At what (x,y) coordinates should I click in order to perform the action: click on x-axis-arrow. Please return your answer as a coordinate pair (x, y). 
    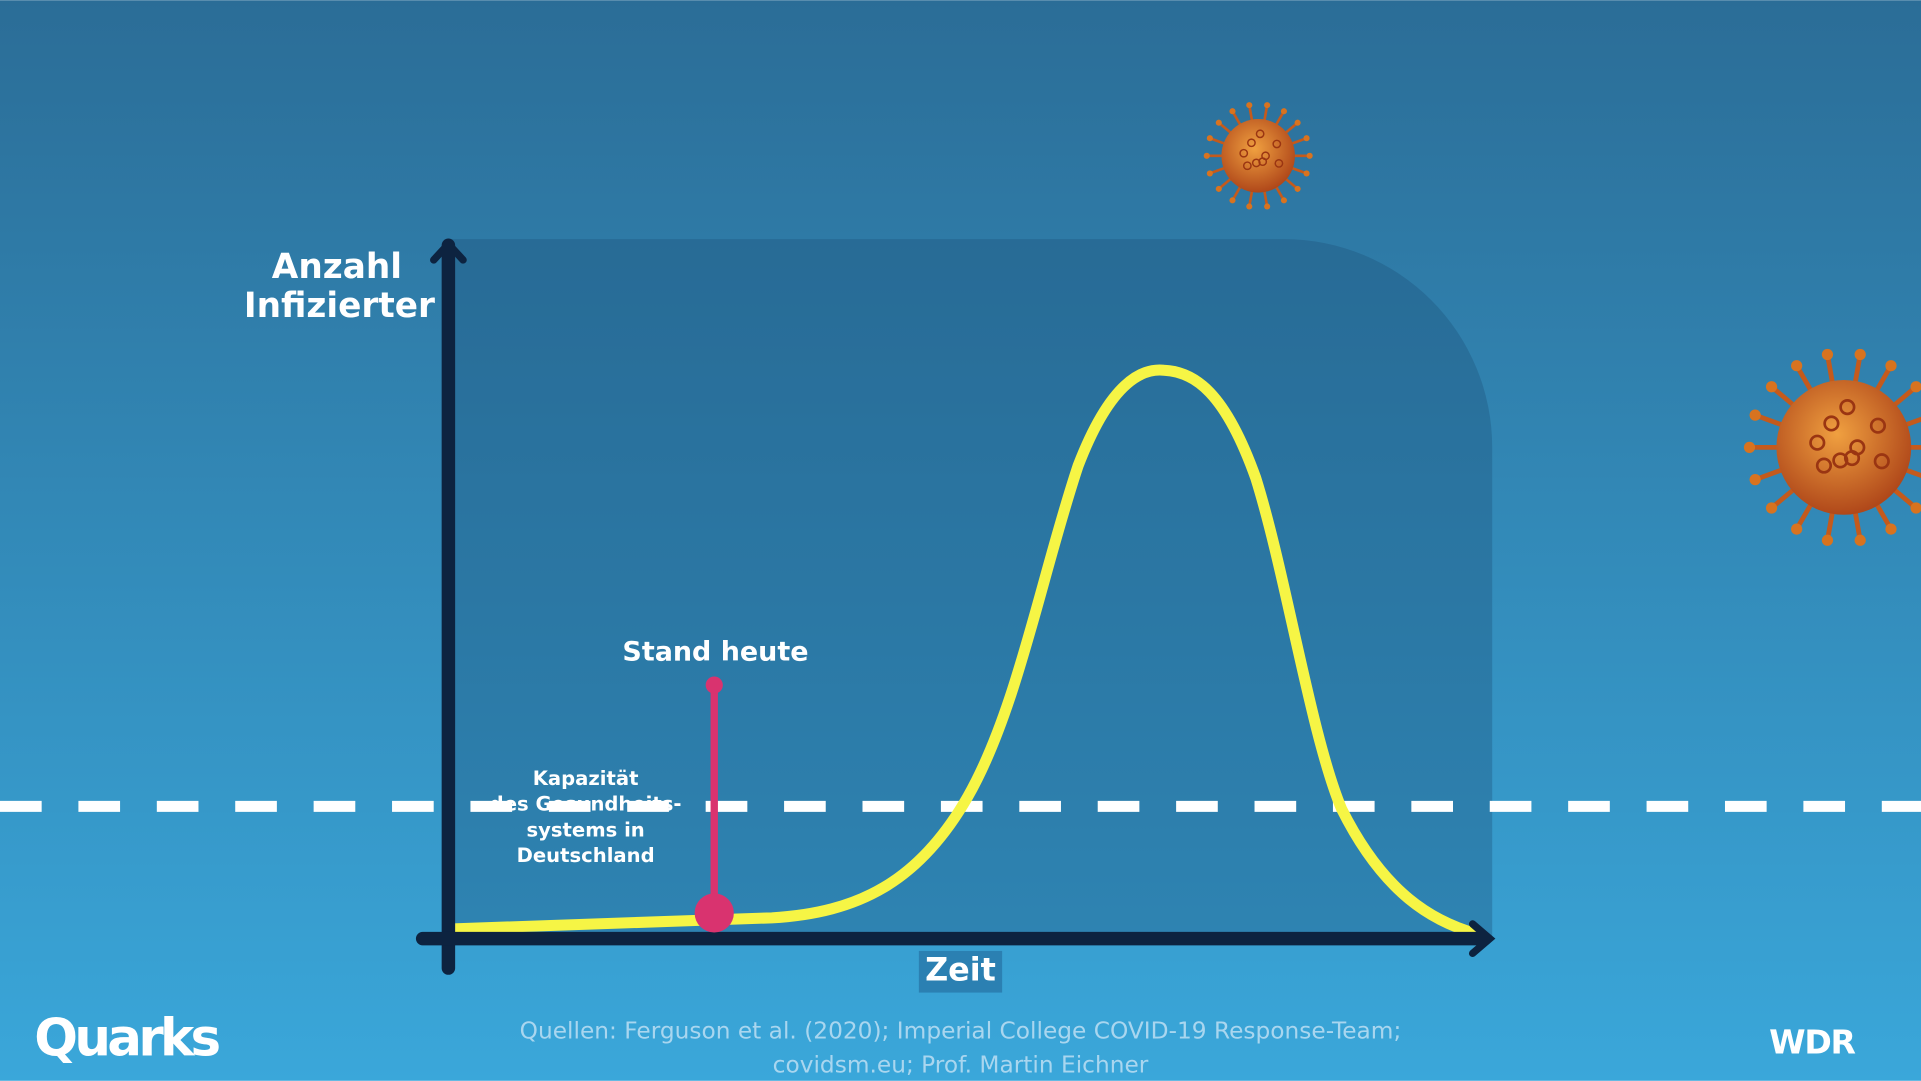
    Looking at the image, I should click on (1482, 939).